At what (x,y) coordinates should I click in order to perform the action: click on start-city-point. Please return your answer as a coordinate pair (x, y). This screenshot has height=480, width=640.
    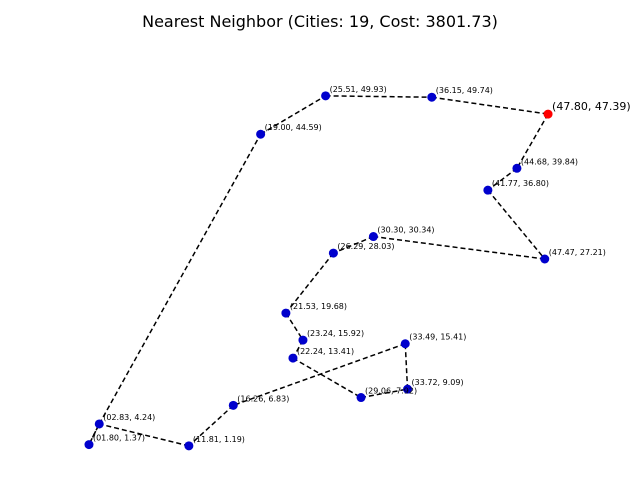
    Looking at the image, I should click on (548, 114).